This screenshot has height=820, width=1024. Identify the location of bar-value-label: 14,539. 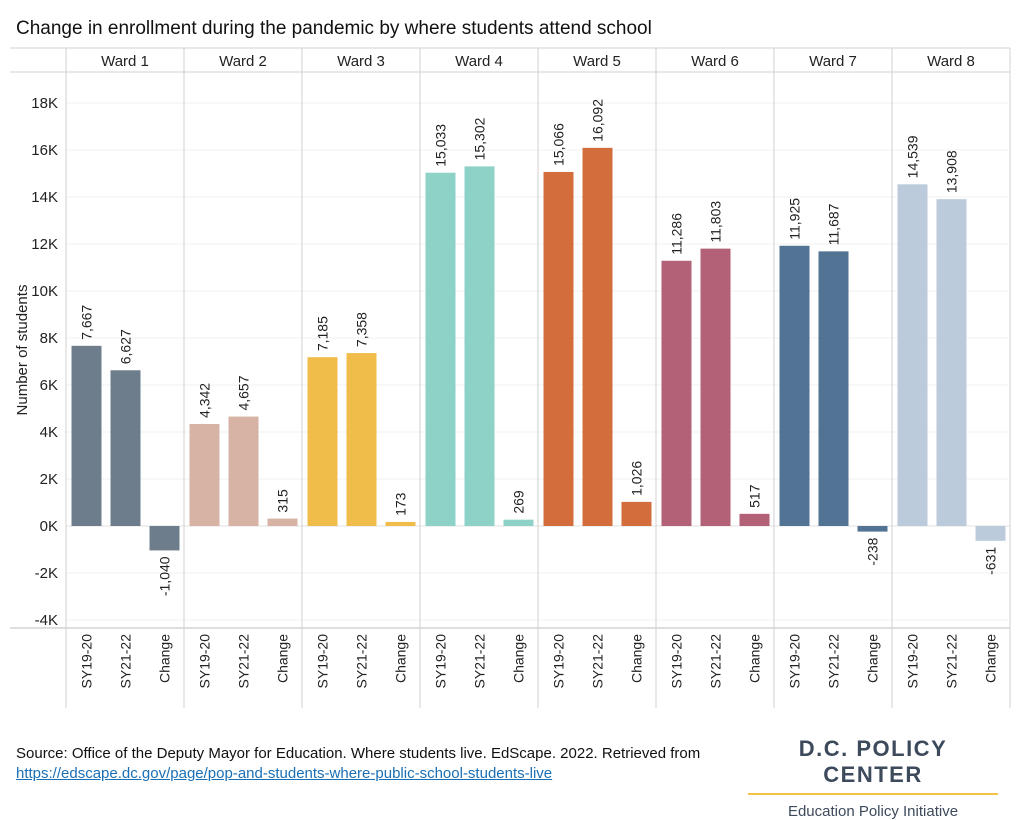
(913, 156).